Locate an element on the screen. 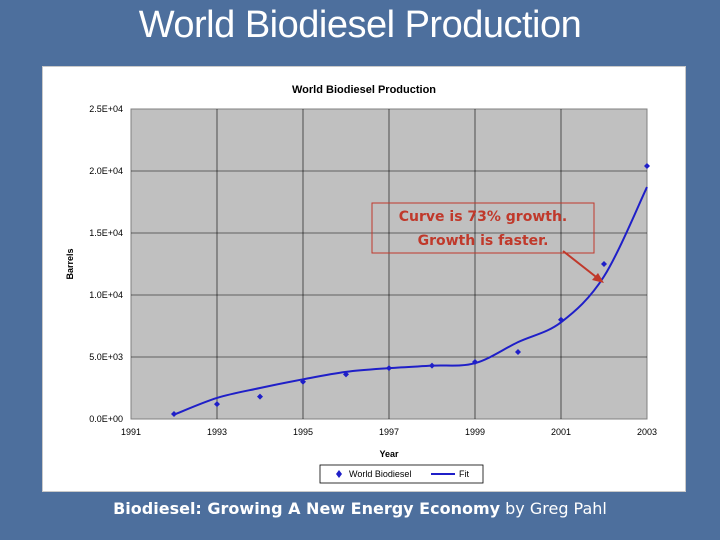 This screenshot has height=540, width=720. annotation-arrow is located at coordinates (581, 265).